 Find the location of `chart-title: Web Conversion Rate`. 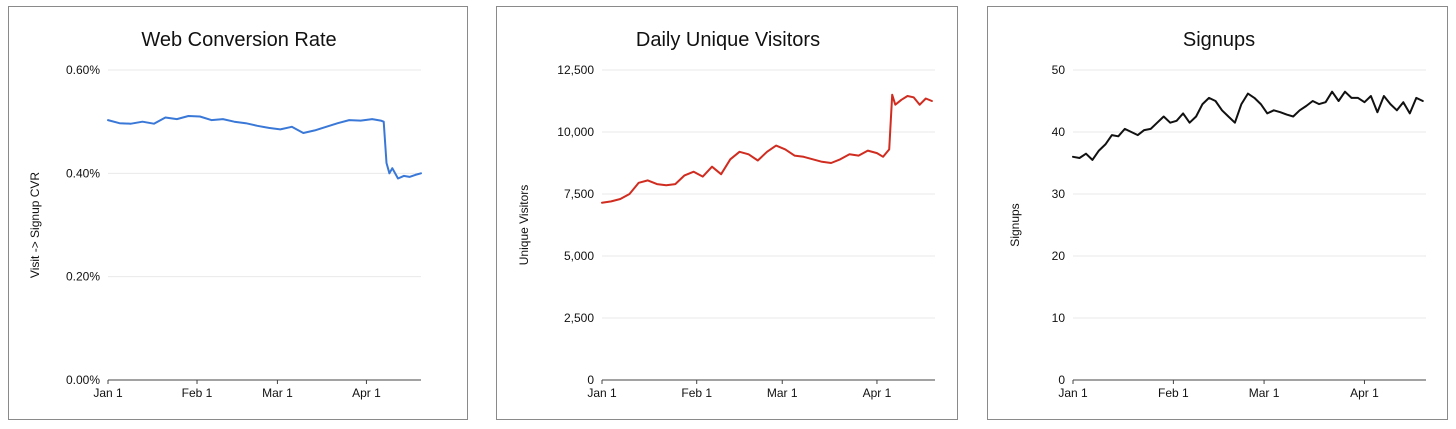

chart-title: Web Conversion Rate is located at coordinates (238, 40).